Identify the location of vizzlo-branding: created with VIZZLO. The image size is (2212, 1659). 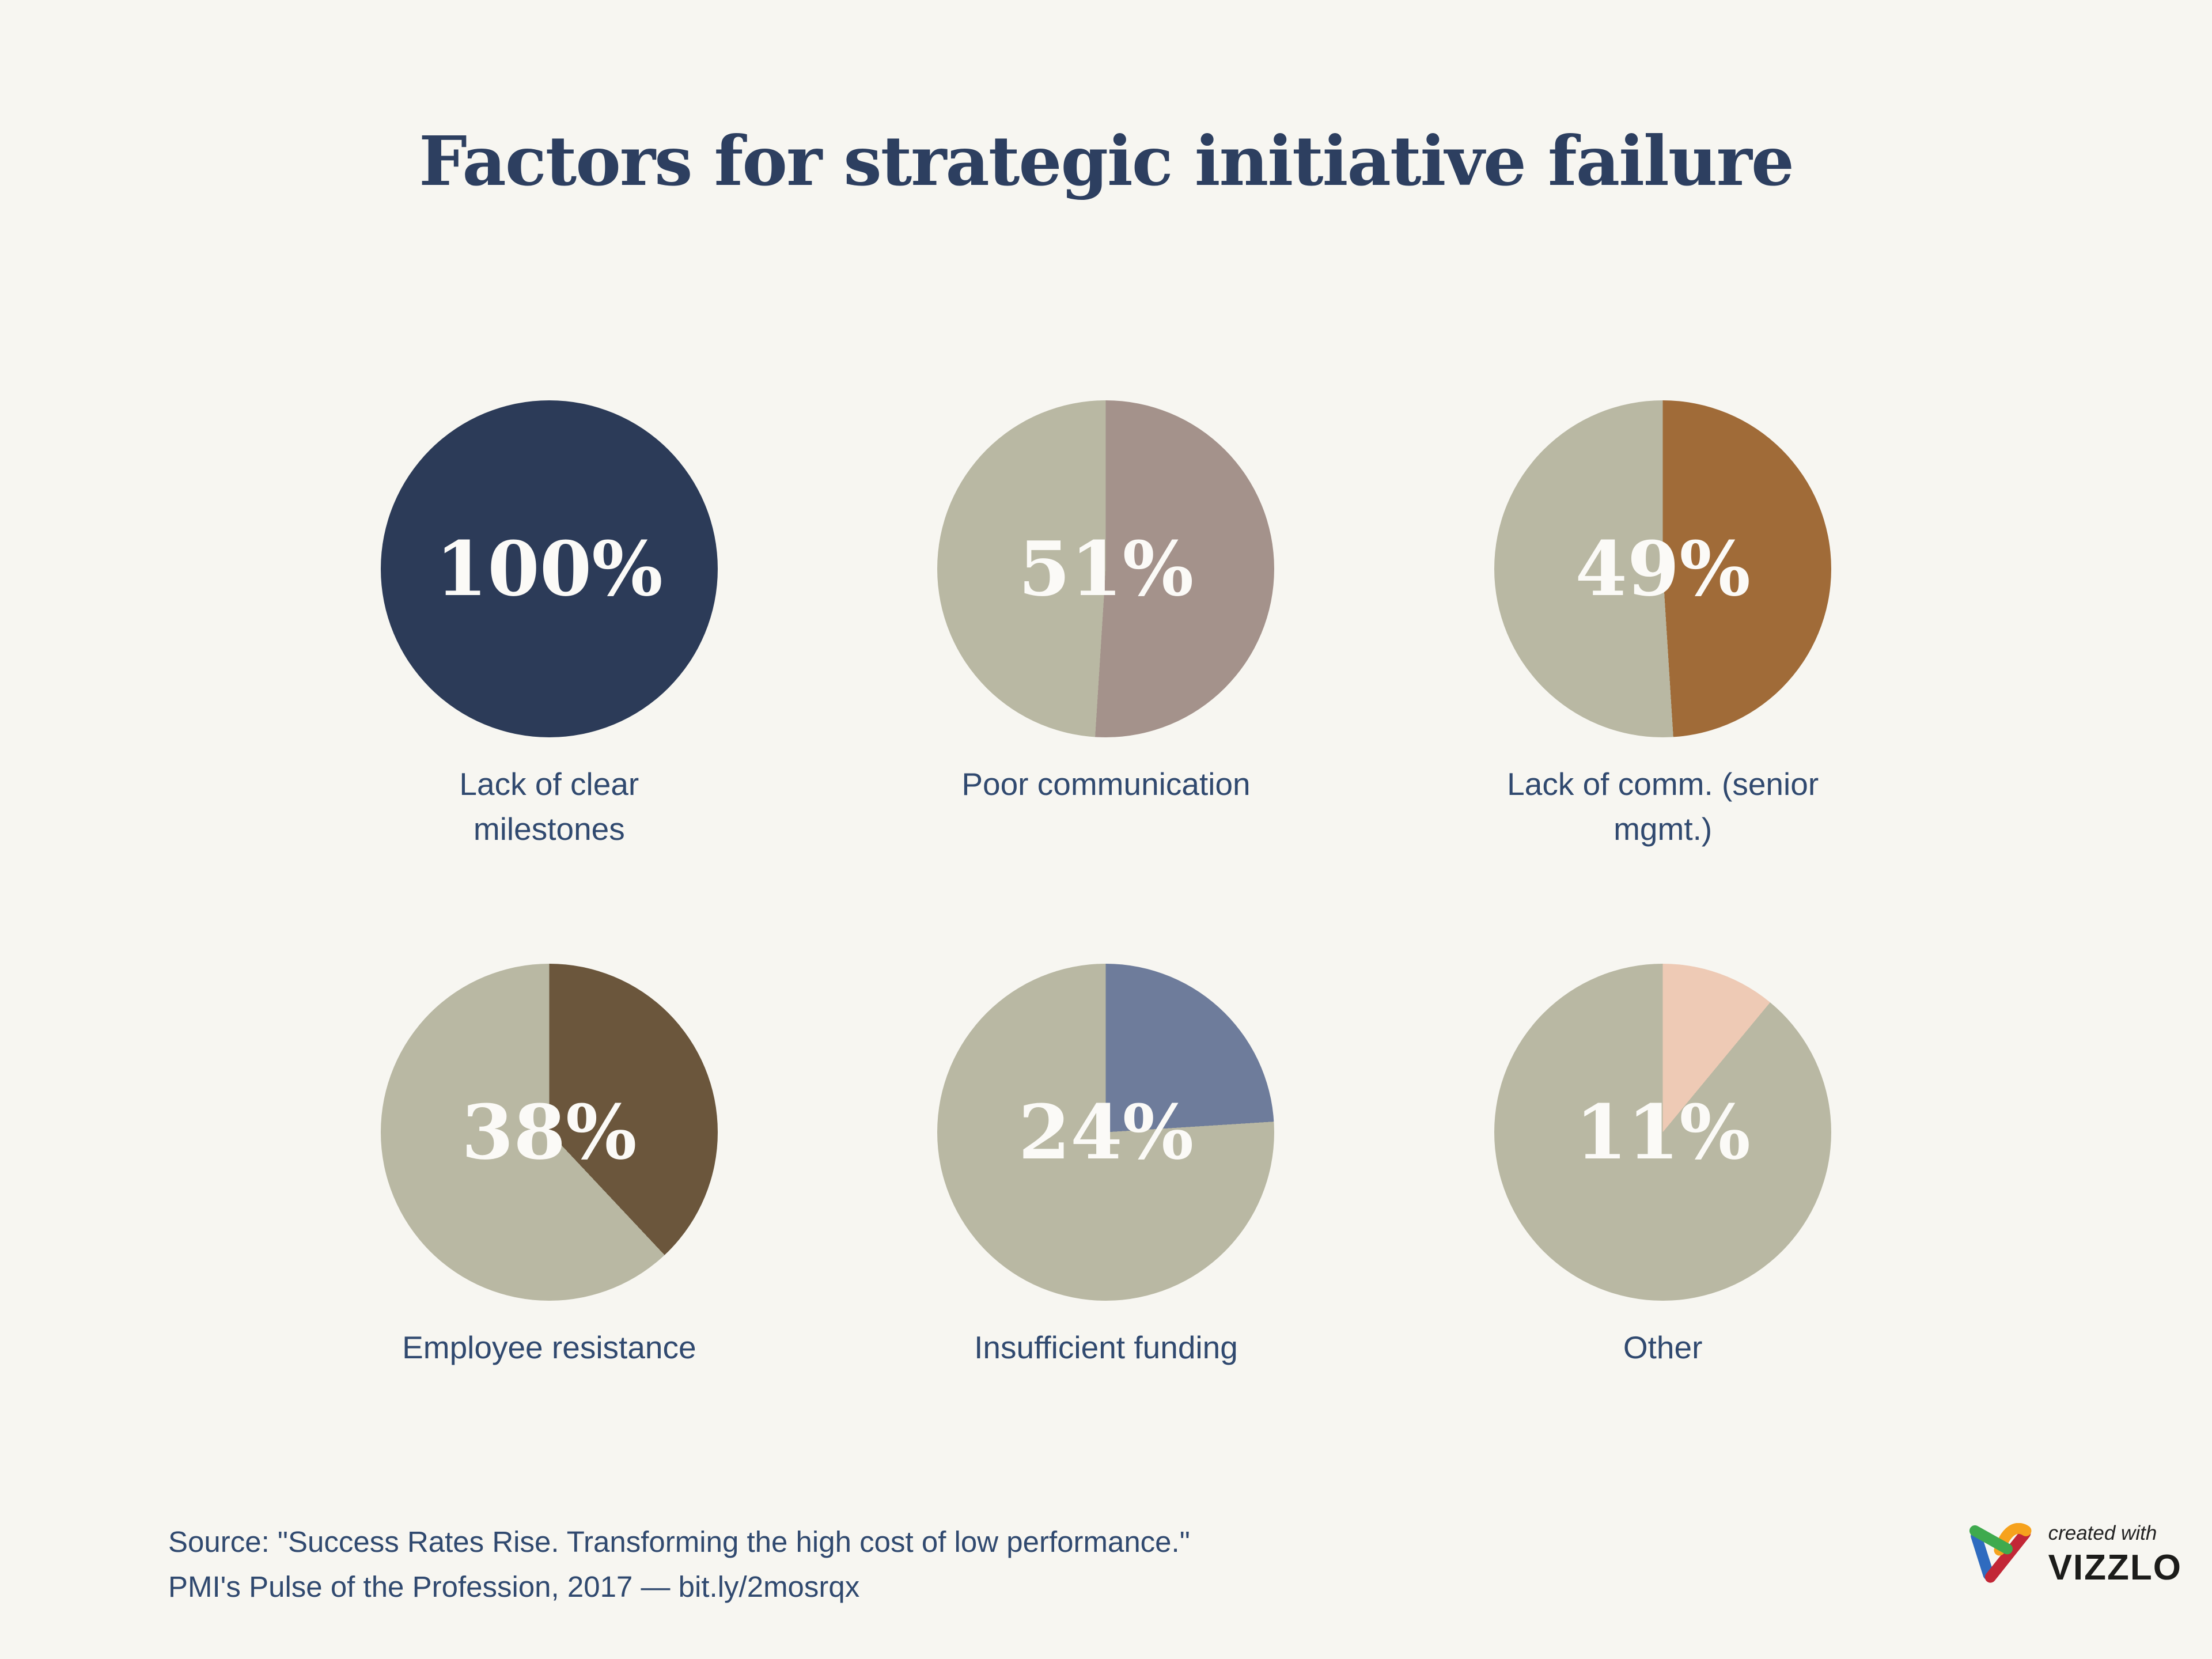
(2073, 1555).